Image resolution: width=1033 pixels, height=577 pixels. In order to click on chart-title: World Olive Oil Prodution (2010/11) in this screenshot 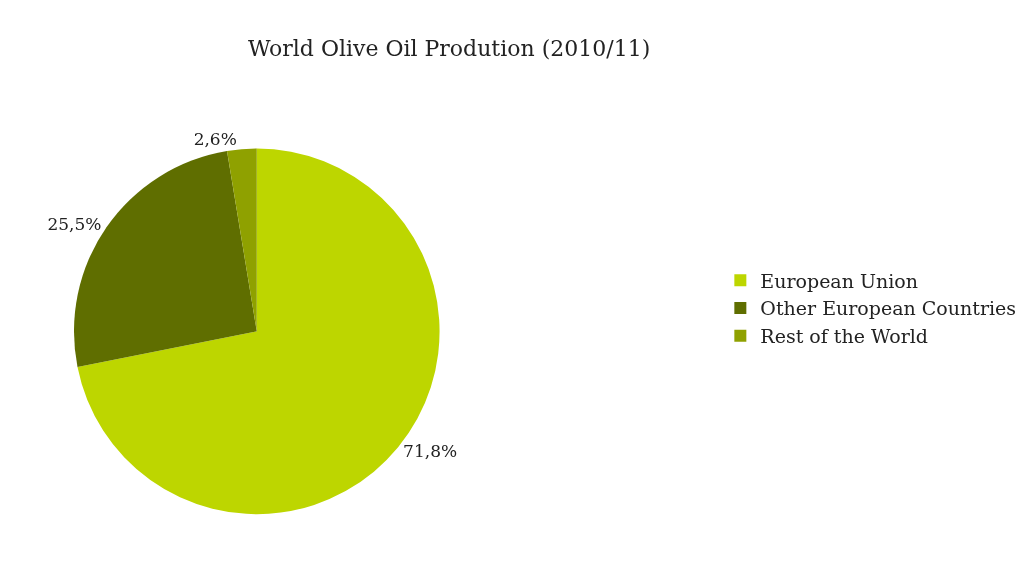, I will do `click(449, 48)`.